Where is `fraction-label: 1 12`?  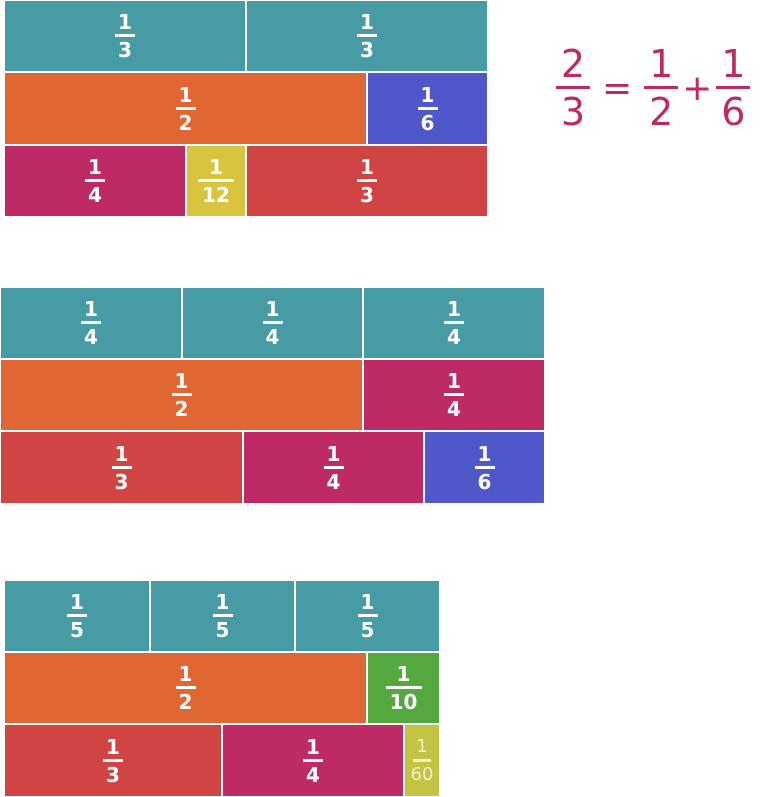 fraction-label: 1 12 is located at coordinates (216, 181).